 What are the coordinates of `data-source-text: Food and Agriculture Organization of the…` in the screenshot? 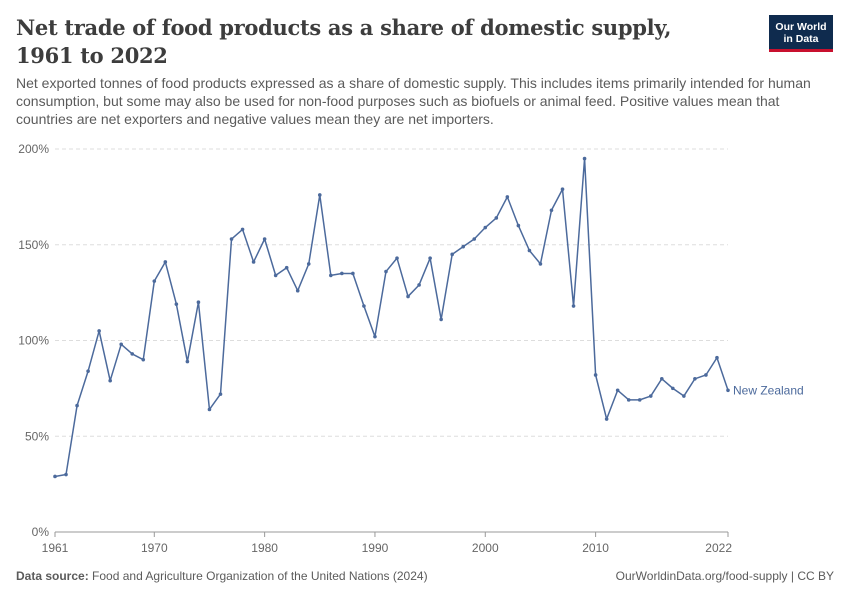 It's located at (260, 576).